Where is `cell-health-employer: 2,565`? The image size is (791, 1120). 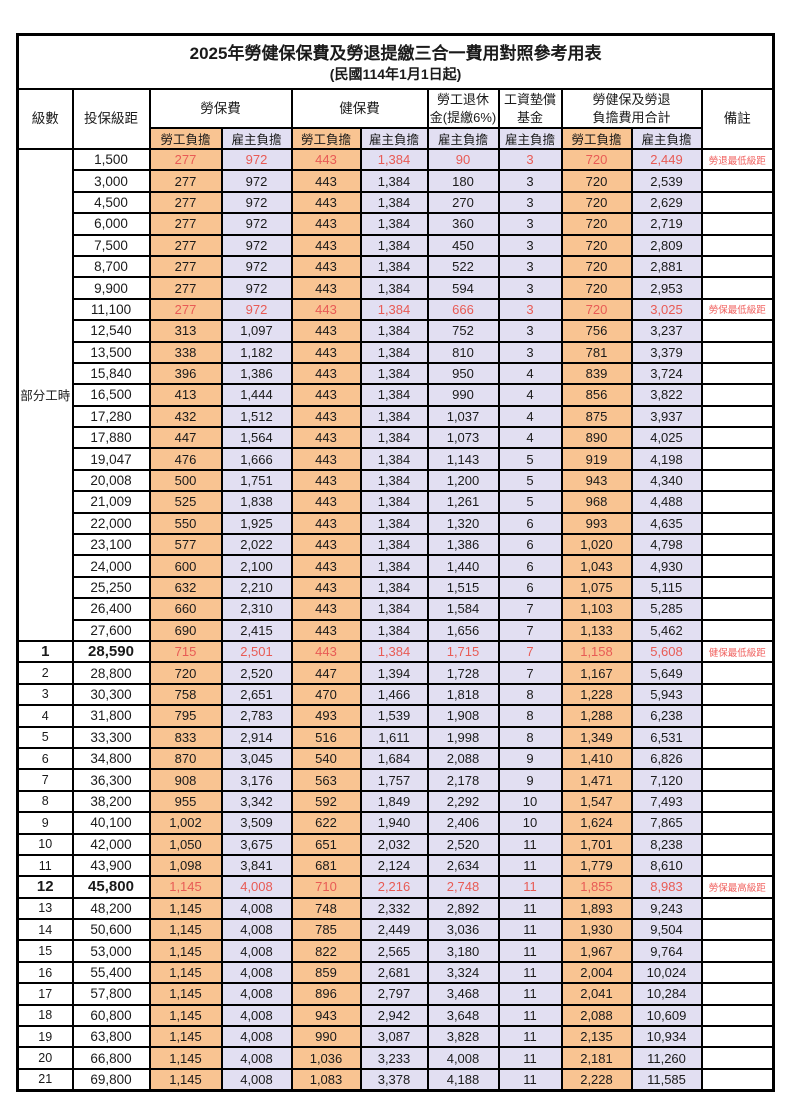 cell-health-employer: 2,565 is located at coordinates (394, 951).